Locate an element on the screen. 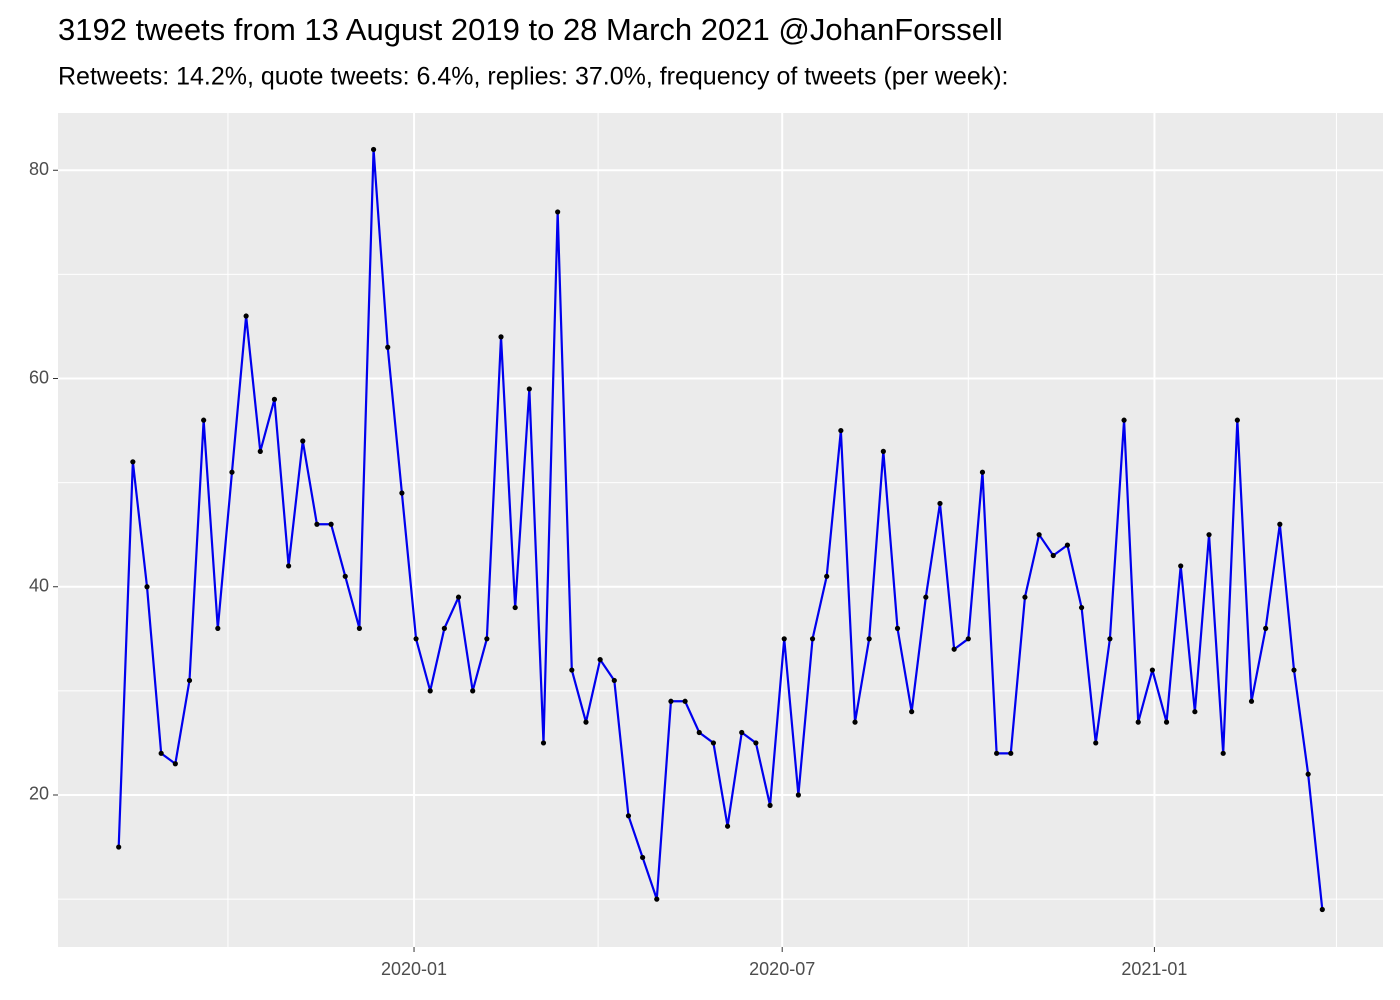 The height and width of the screenshot is (1000, 1400). x-tick-label: 2020-07 is located at coordinates (782, 969).